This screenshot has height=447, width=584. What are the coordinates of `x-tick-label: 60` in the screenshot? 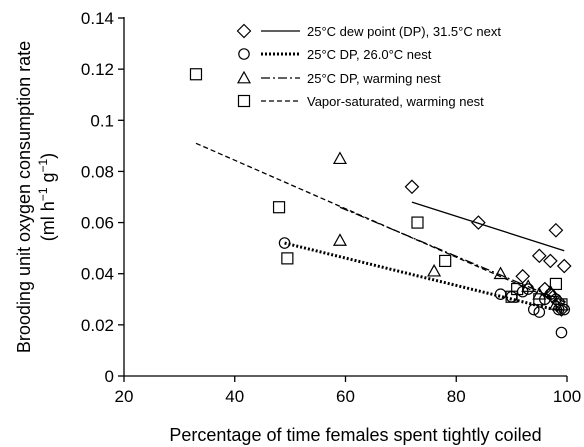 It's located at (345, 396).